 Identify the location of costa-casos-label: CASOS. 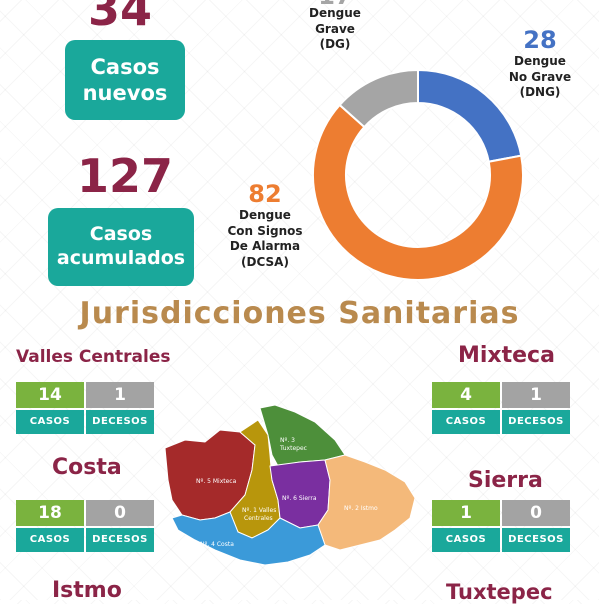
(50, 540).